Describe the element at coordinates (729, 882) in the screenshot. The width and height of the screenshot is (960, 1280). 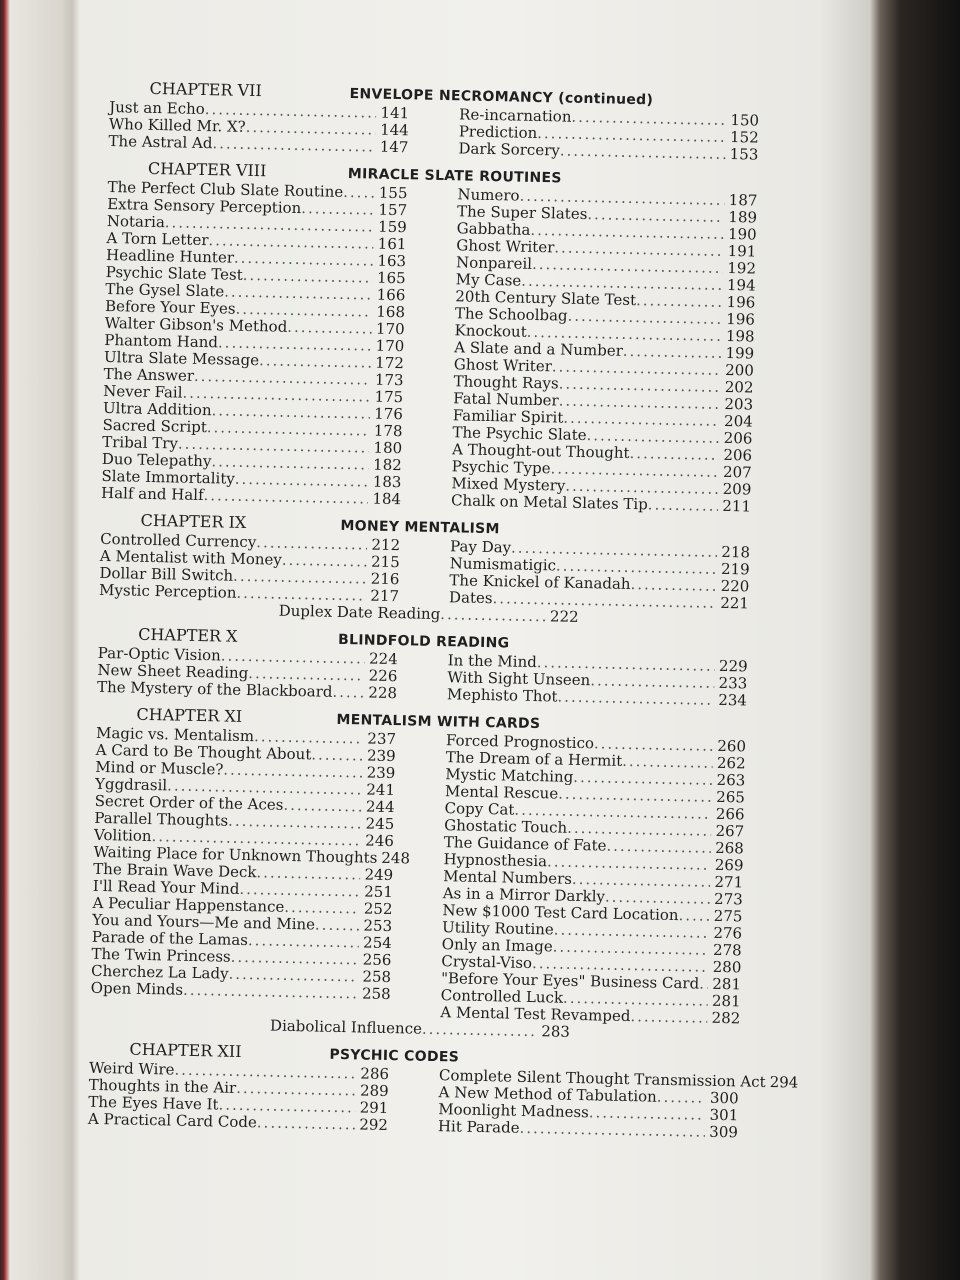
I see `entry-page-number: 271` at that location.